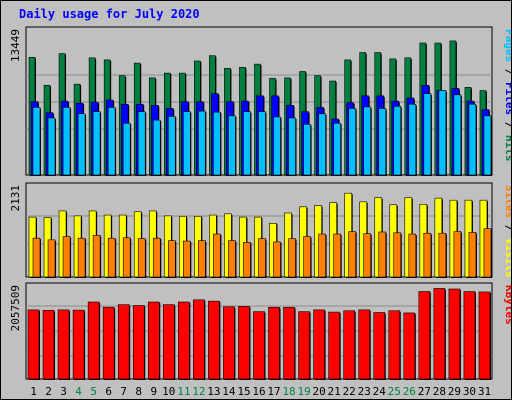 Image resolution: width=512 pixels, height=400 pixels. I want to click on x-tick-label-27: 27, so click(424, 391).